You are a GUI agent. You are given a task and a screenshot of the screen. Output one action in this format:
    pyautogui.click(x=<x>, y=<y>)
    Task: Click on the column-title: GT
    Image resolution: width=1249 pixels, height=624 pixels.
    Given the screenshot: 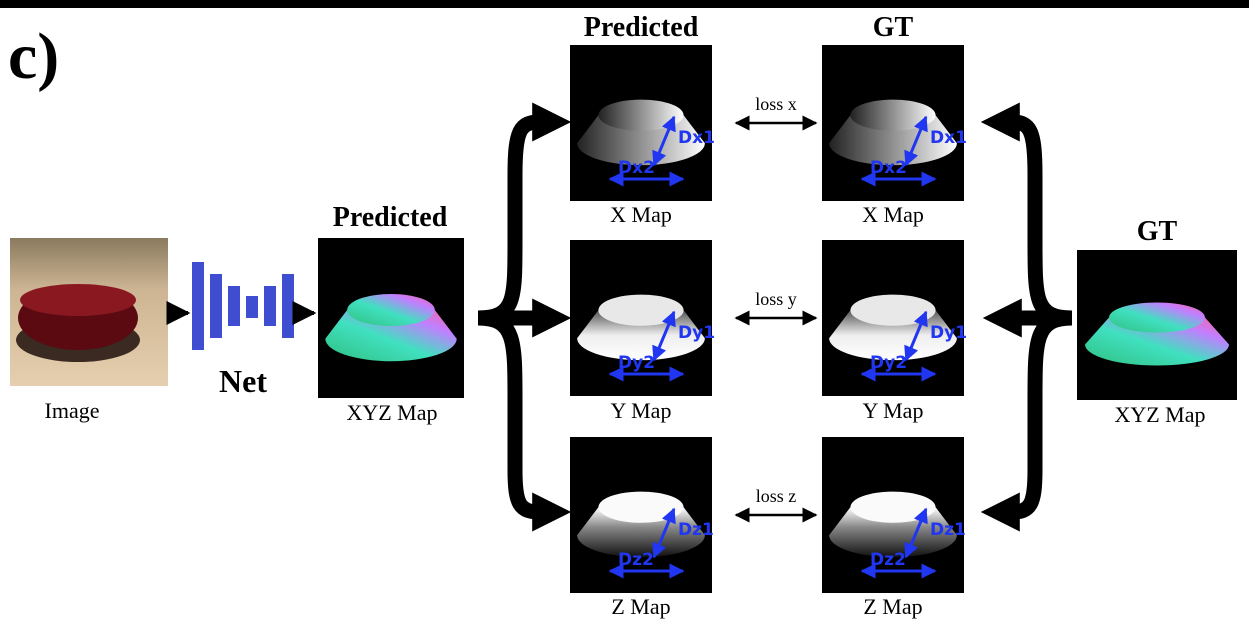 What is the action you would take?
    pyautogui.click(x=893, y=27)
    